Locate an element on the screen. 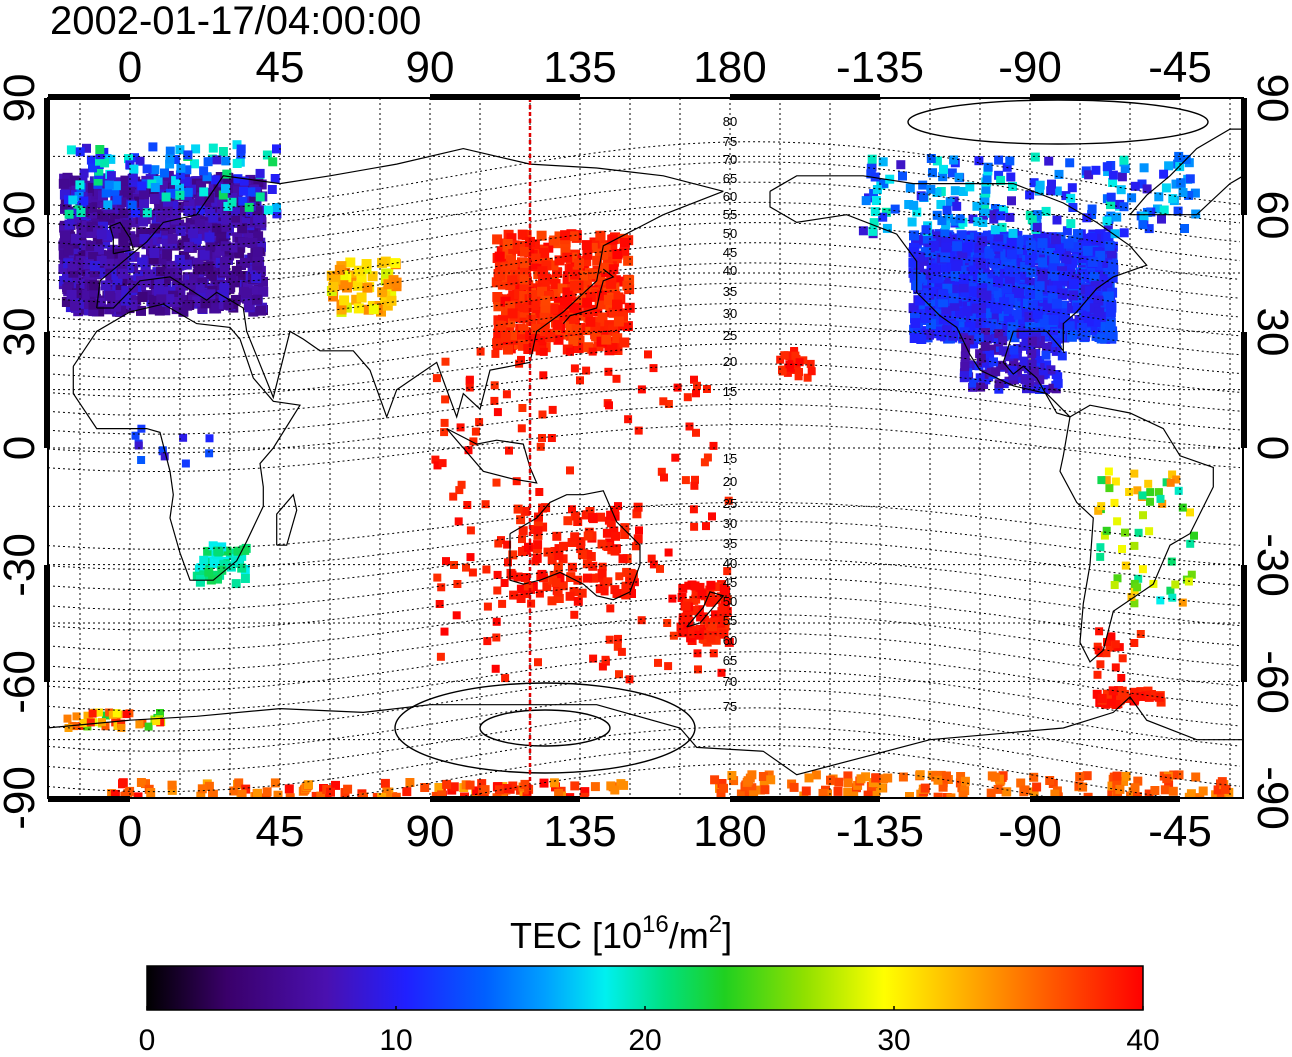 Image resolution: width=1292 pixels, height=1057 pixels. mlat-south-label: 15 is located at coordinates (730, 458).